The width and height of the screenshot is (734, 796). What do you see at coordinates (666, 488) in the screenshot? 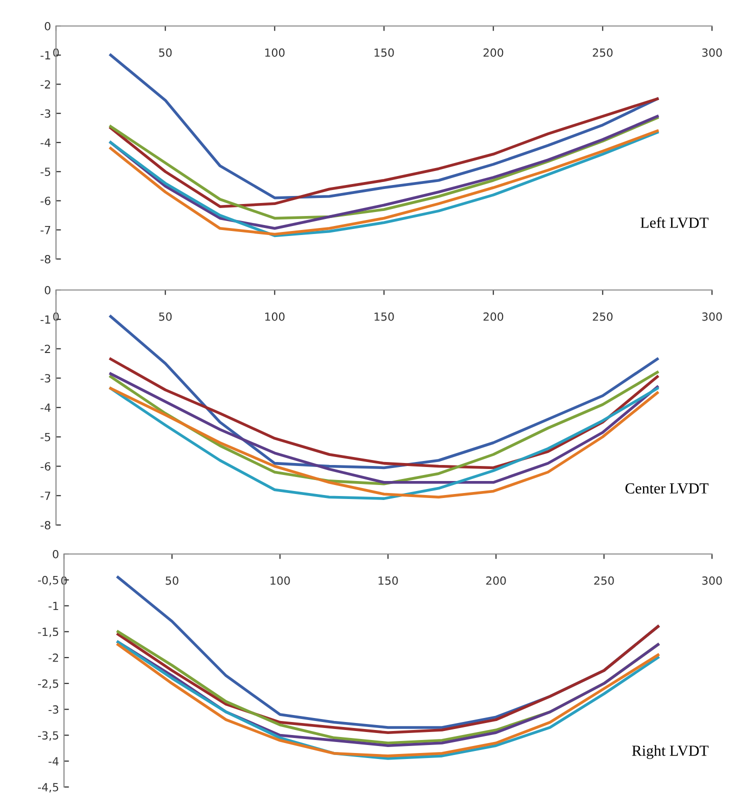
I see `annotation: Center LVDT` at bounding box center [666, 488].